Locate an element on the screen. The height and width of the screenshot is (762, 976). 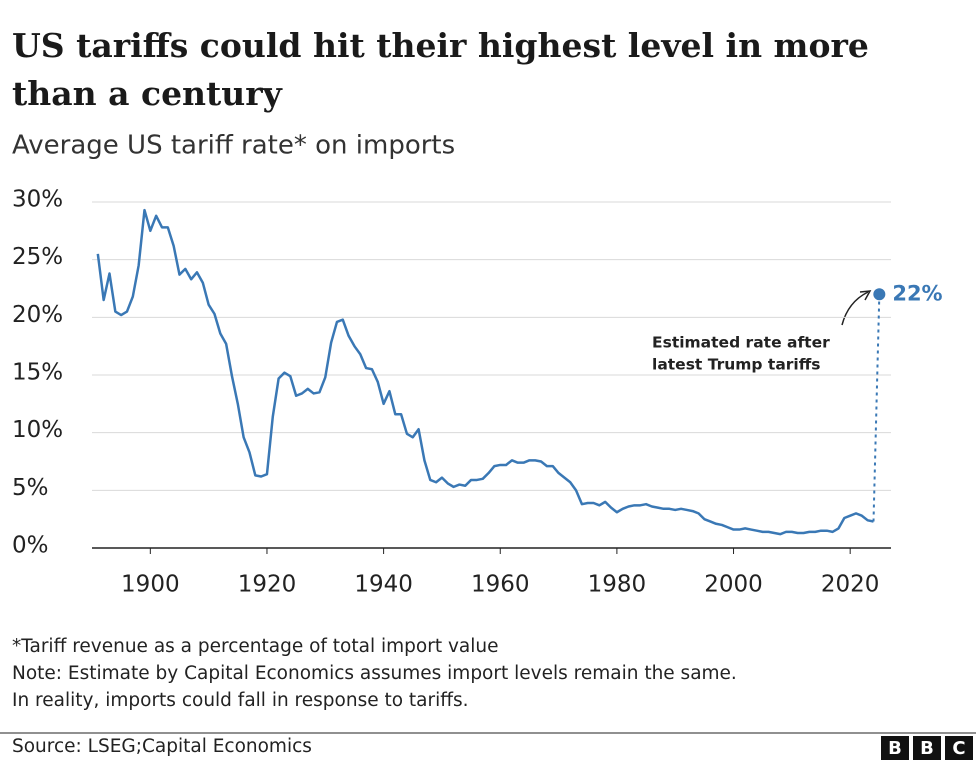
x-tick-label: 1960 is located at coordinates (500, 585).